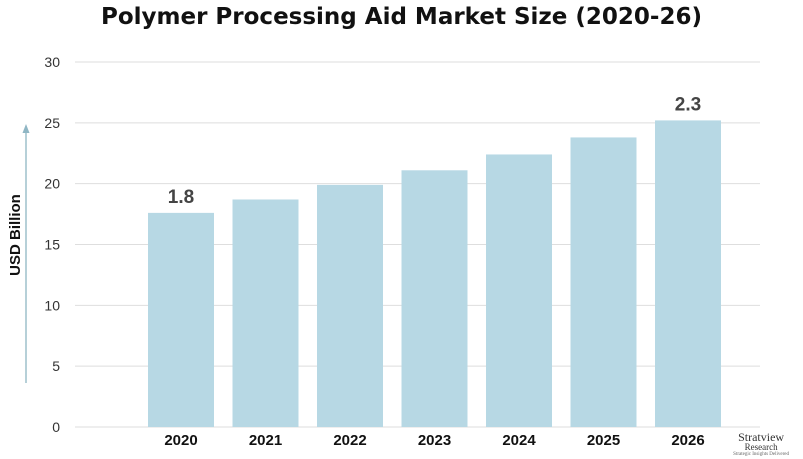 Image resolution: width=803 pixels, height=459 pixels. Describe the element at coordinates (519, 440) in the screenshot. I see `x-tick-label: 2024` at that location.